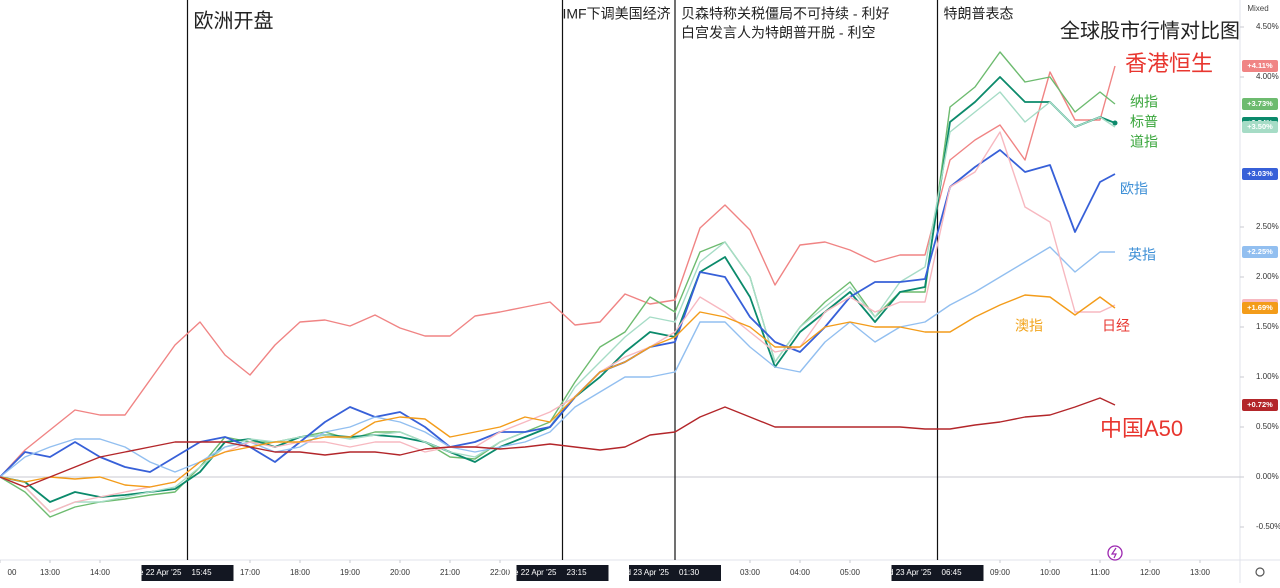 The width and height of the screenshot is (1280, 588). I want to click on x-tick-label: 20:00, so click(400, 572).